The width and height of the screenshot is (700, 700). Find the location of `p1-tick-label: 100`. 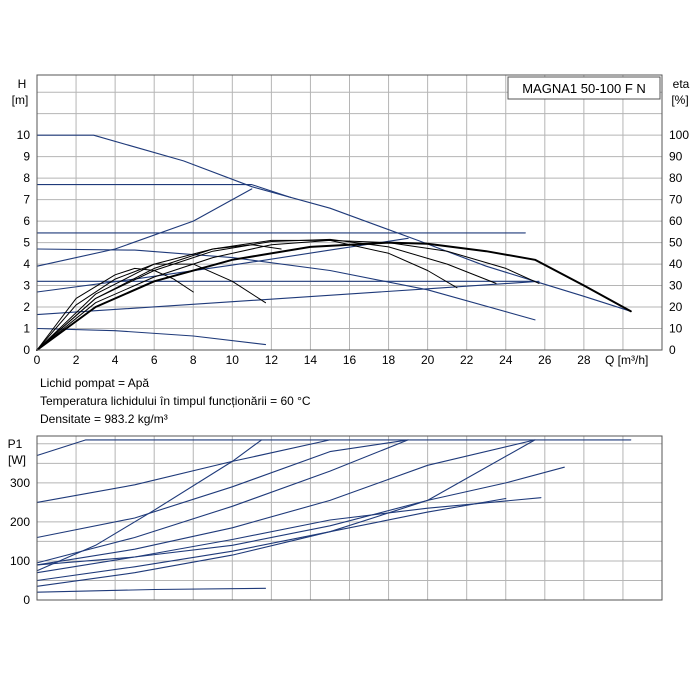

p1-tick-label: 100 is located at coordinates (20, 561).